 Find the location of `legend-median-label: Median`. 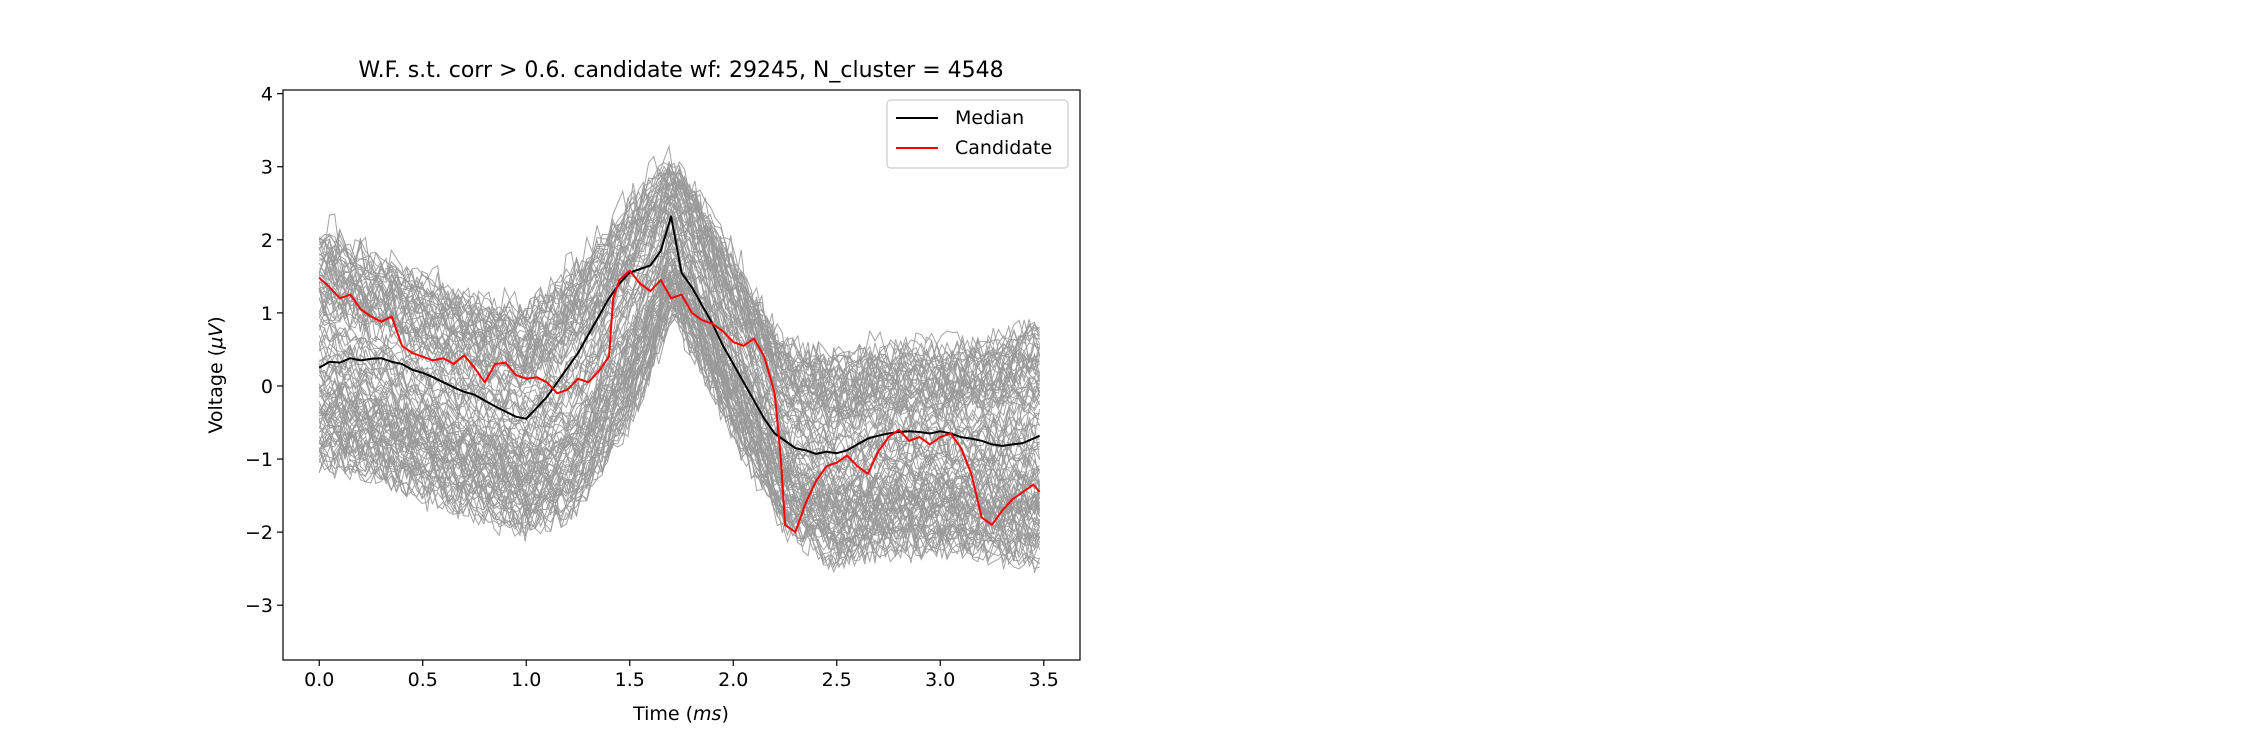

legend-median-label: Median is located at coordinates (989, 118).